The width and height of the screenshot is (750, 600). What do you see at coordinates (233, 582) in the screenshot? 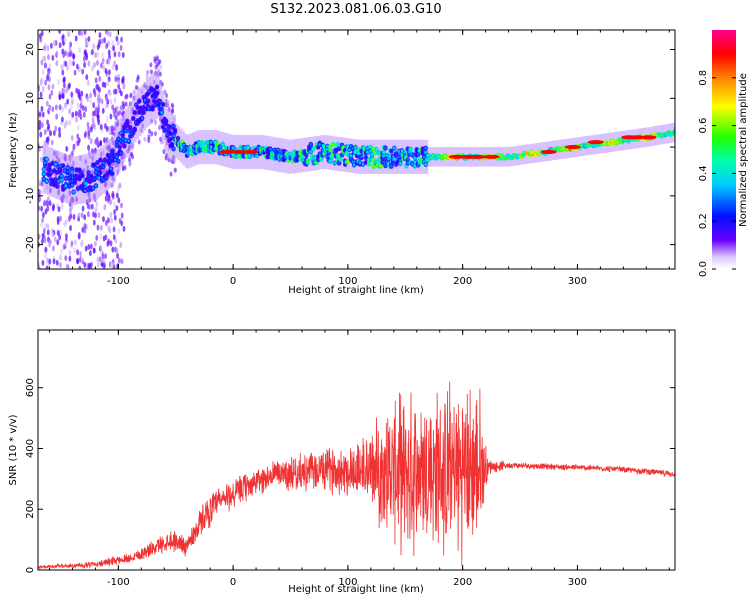
I see `snr-x-tick-label: 0` at bounding box center [233, 582].